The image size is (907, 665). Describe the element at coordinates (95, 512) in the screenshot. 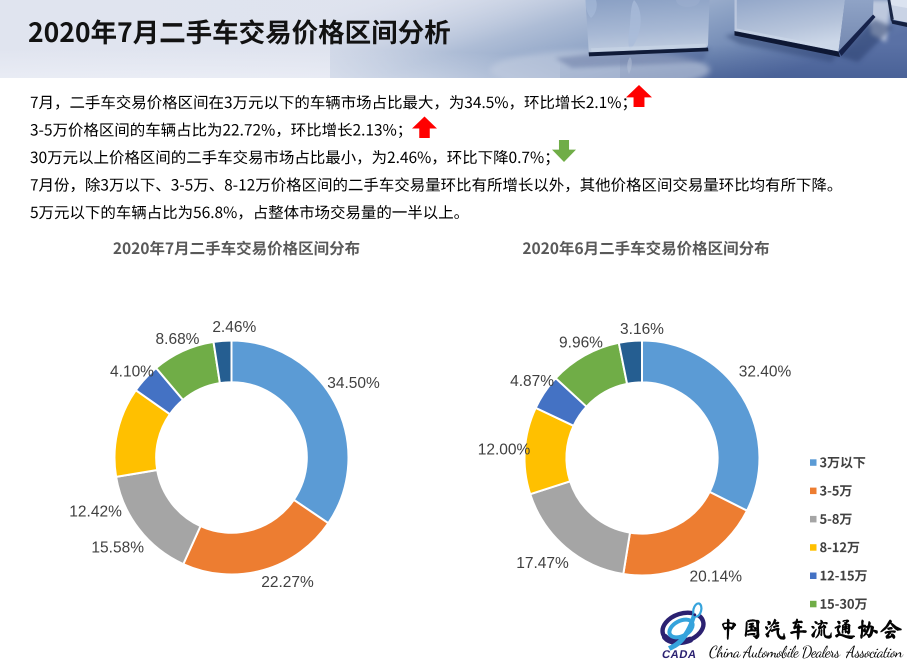

I see `svg-text: 12.42%` at that location.